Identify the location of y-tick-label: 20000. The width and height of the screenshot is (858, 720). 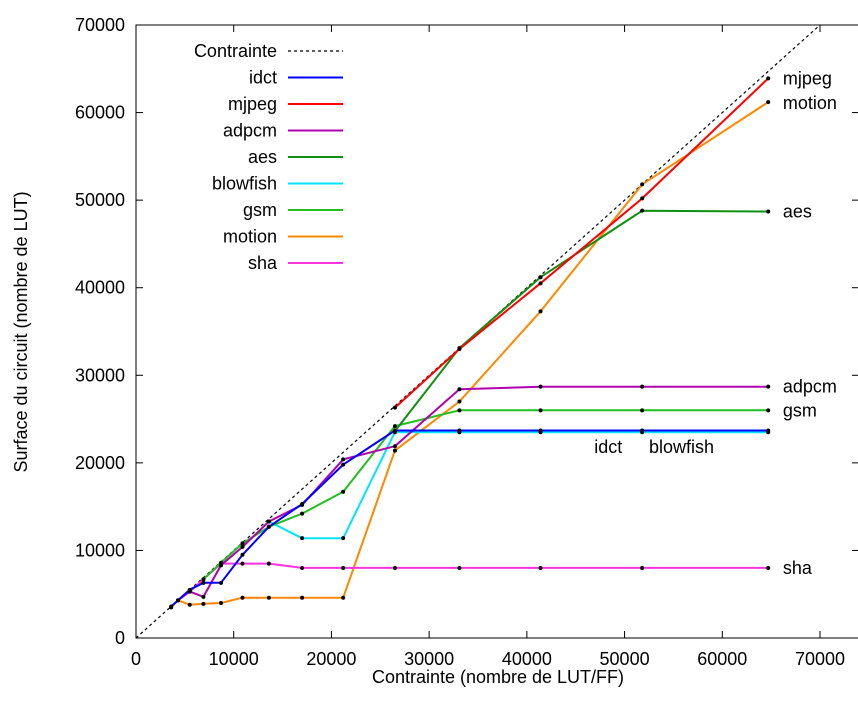
(100, 463).